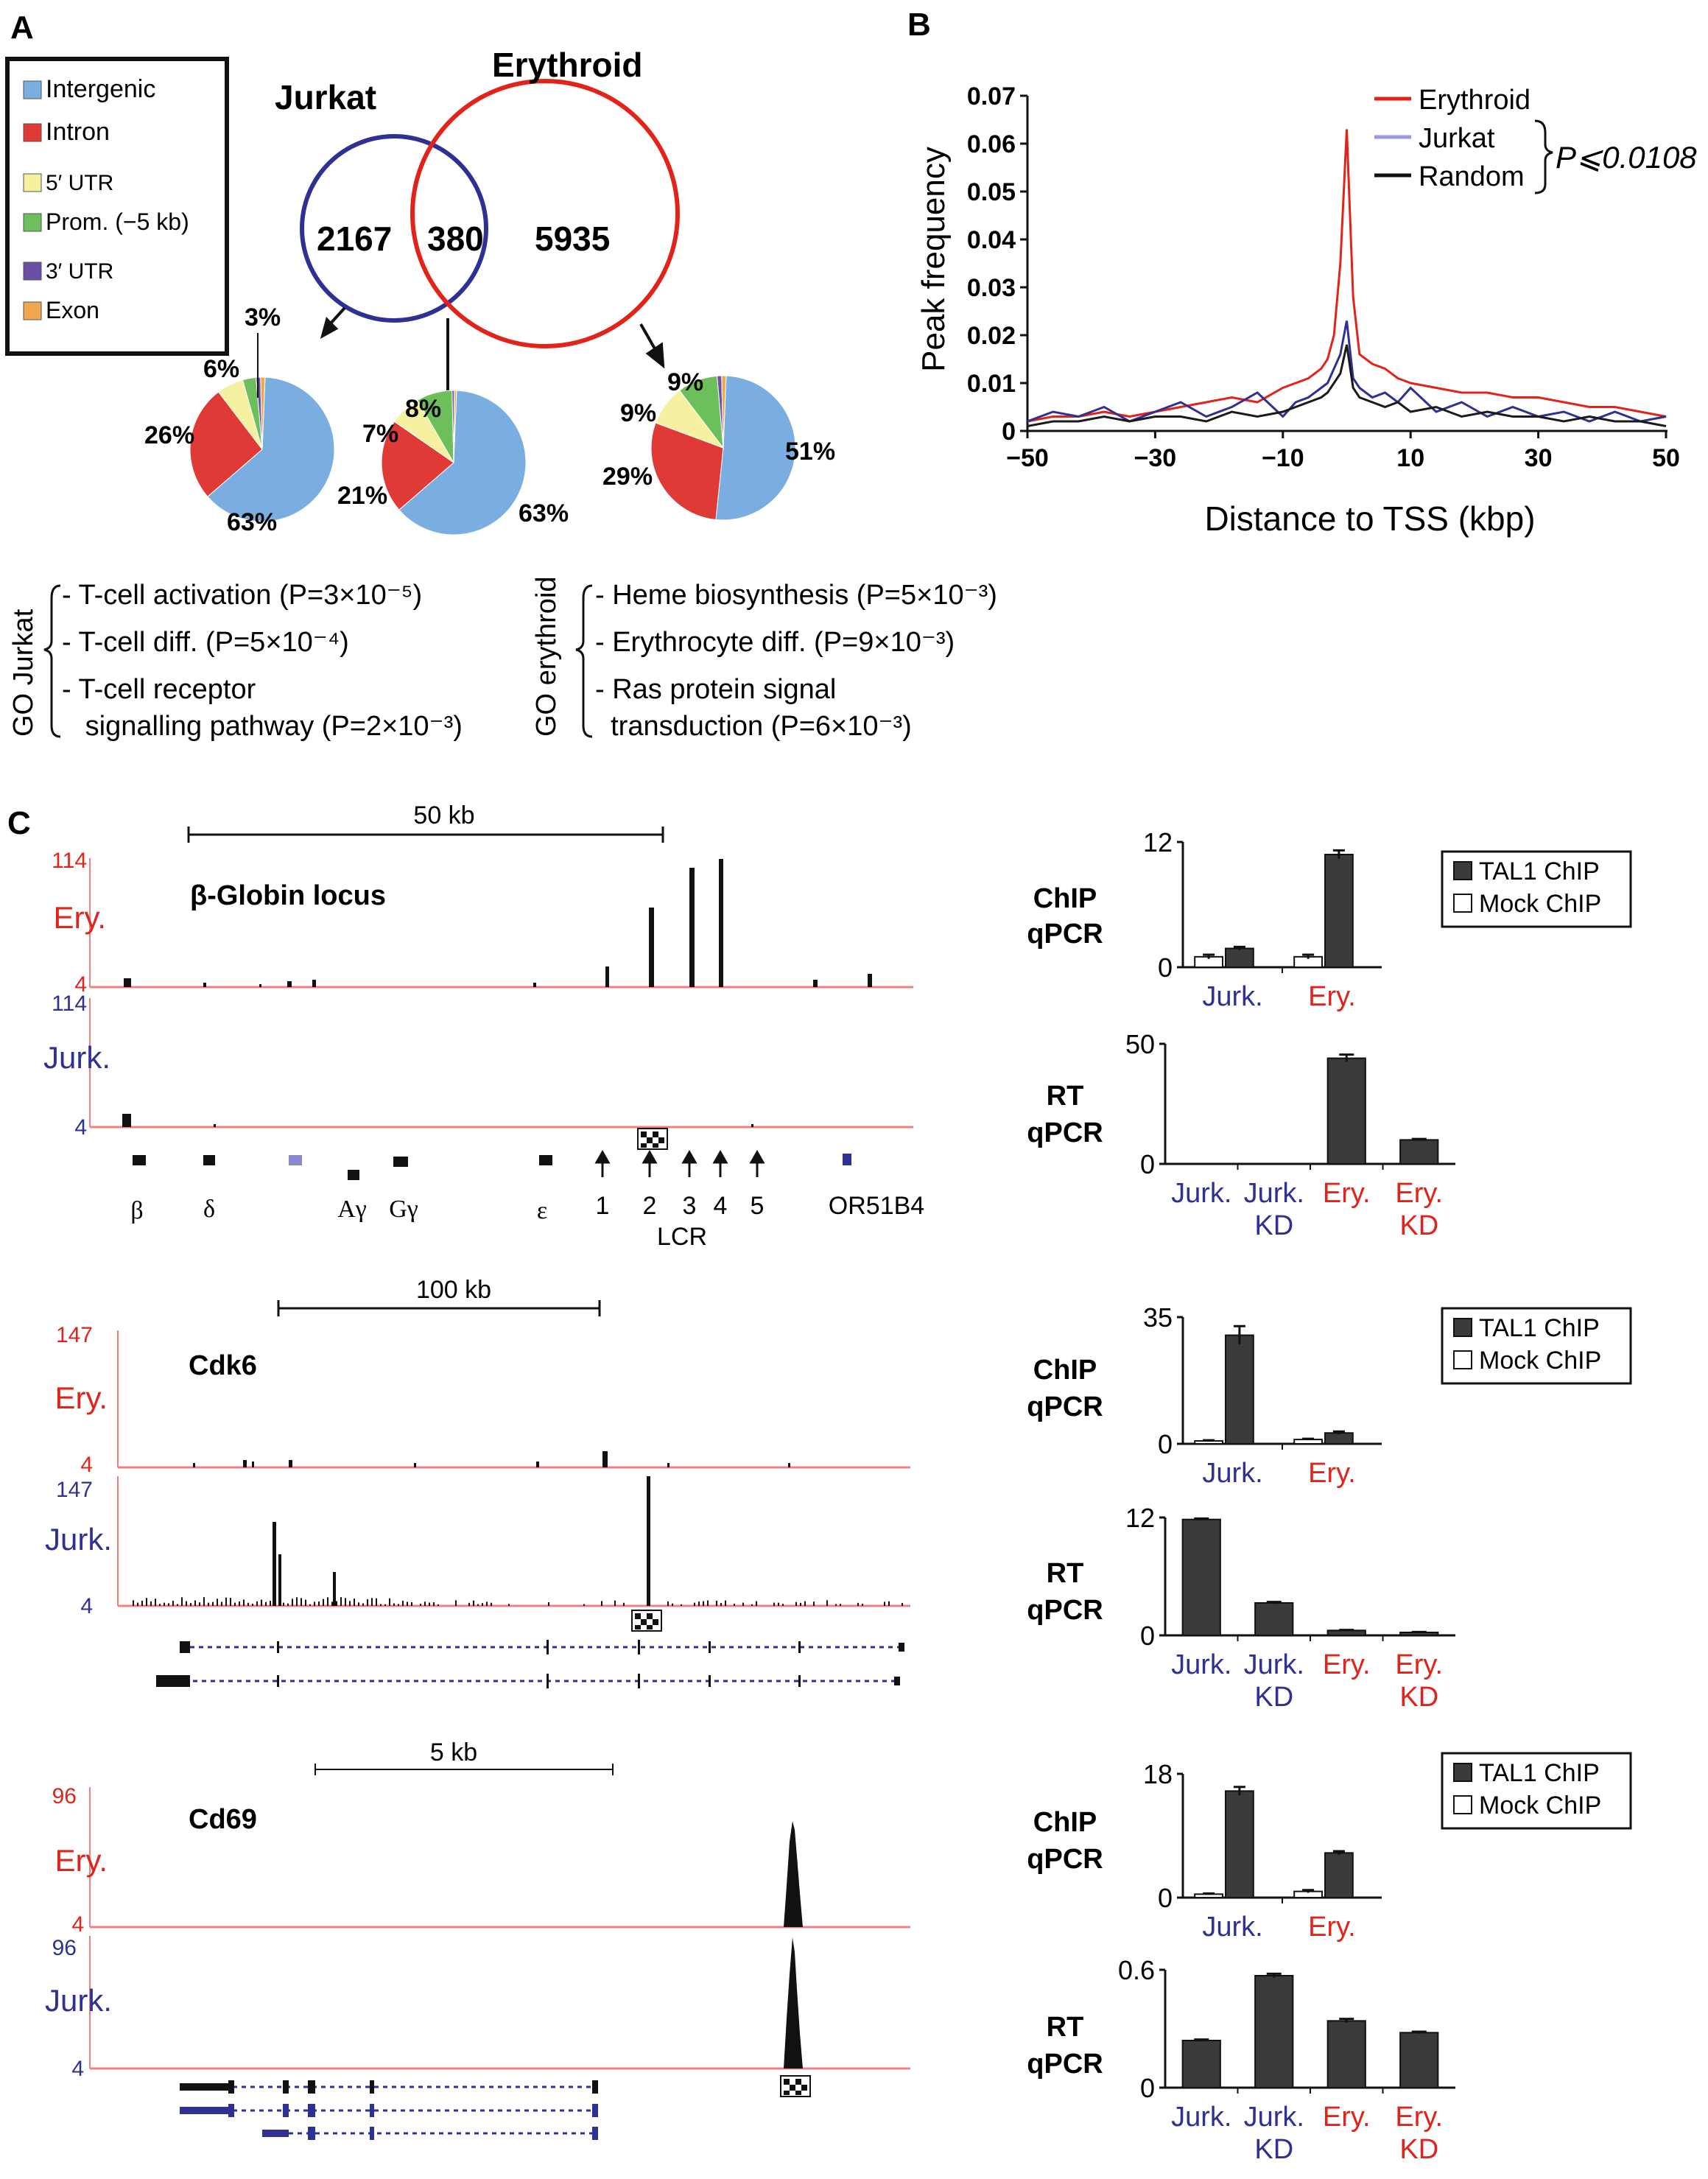 The height and width of the screenshot is (2179, 1708). Describe the element at coordinates (793, 1874) in the screenshot. I see `cd69-ery-peak` at that location.